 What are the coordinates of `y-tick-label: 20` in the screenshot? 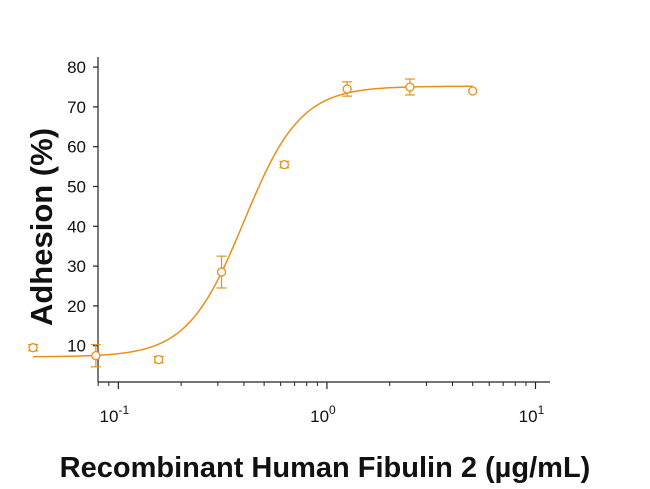 It's located at (76, 306).